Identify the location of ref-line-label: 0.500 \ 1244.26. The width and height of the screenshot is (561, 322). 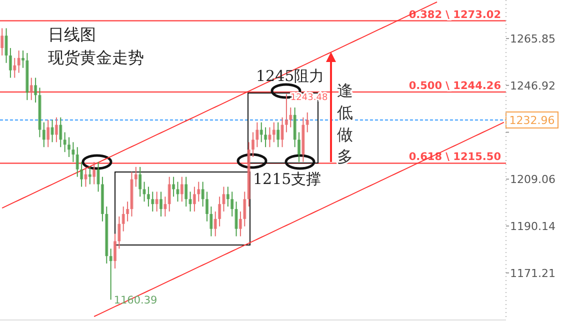
(454, 86).